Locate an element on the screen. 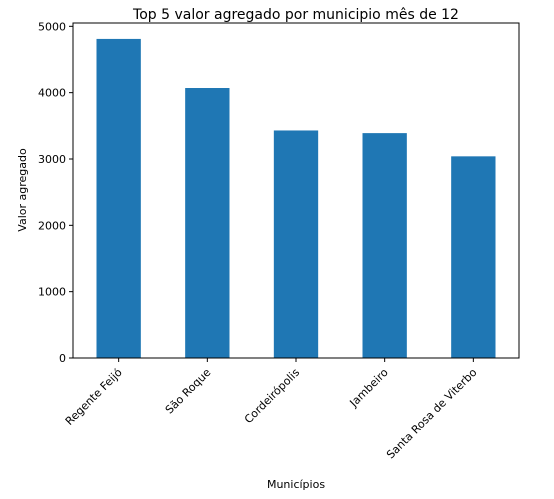  y-tick-label: 2000 is located at coordinates (52, 225).